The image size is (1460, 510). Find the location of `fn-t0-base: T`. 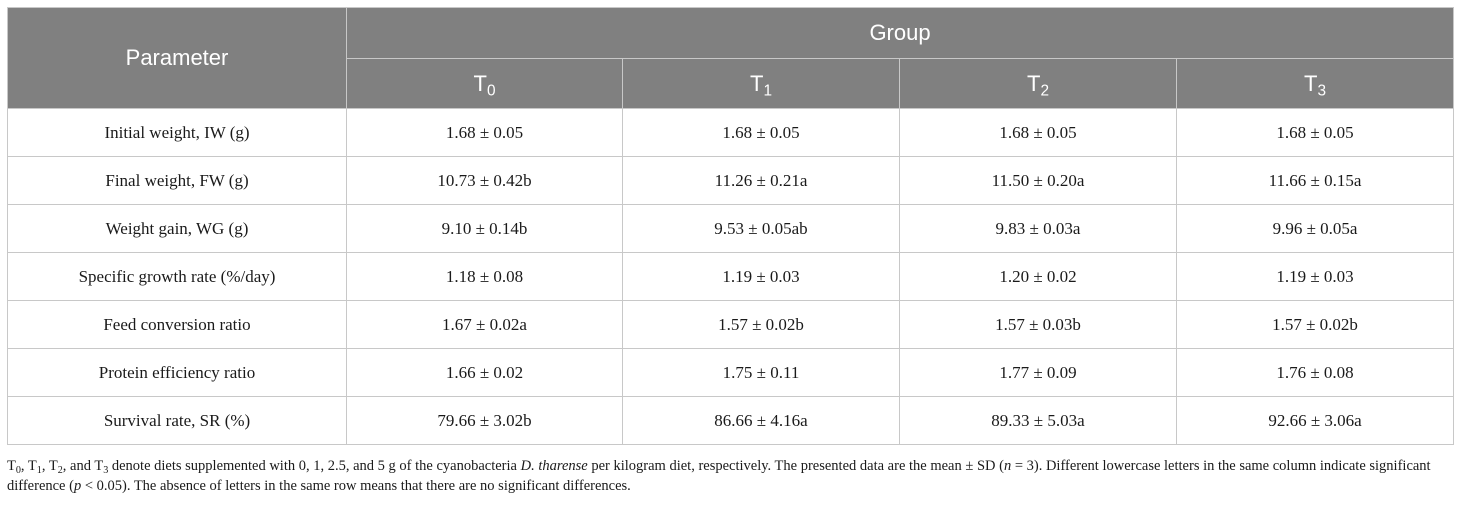

fn-t0-base: T is located at coordinates (11, 466).